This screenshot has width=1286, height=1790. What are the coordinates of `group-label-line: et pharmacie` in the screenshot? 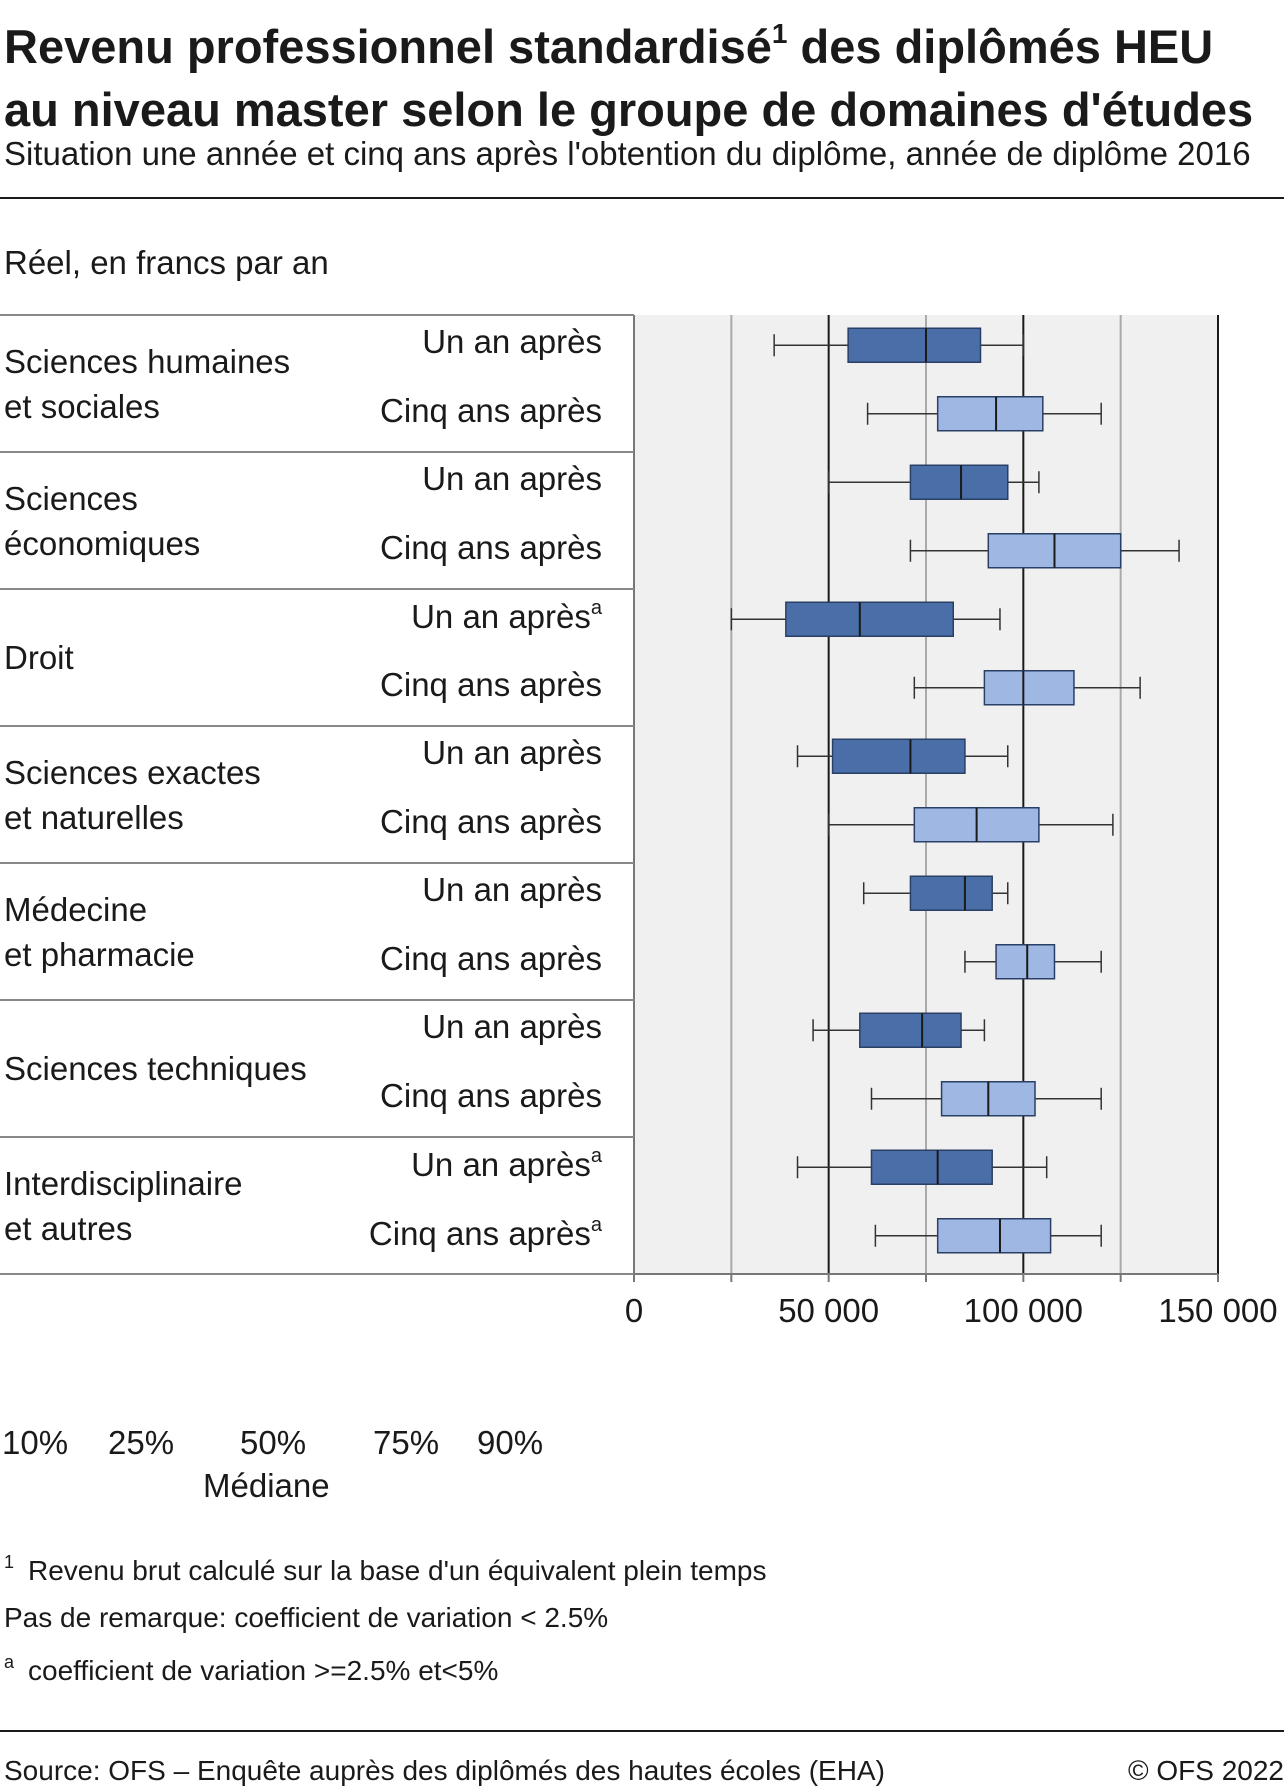 It's located at (99, 954).